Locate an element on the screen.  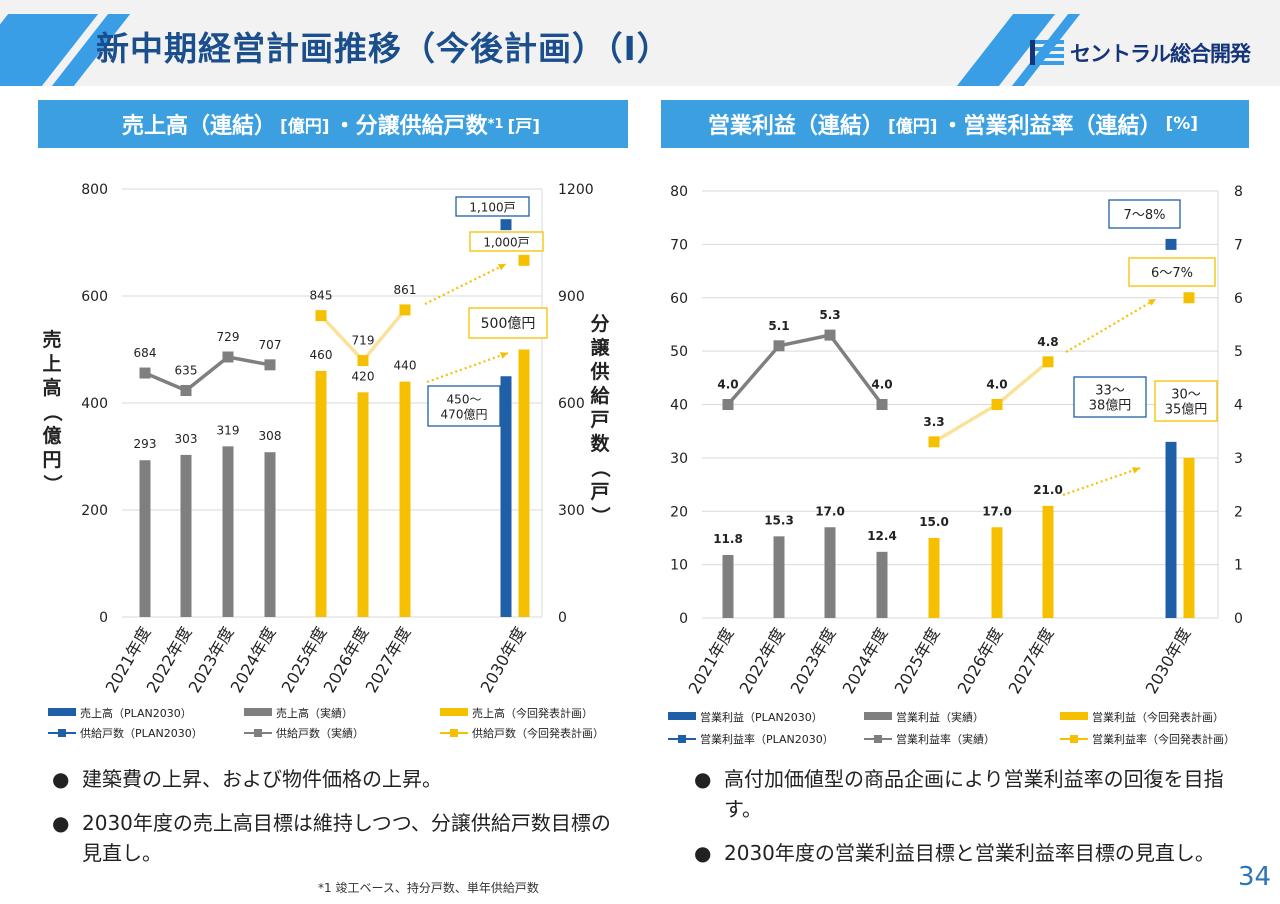
logo-text: セントラル総合開発 is located at coordinates (1160, 54).